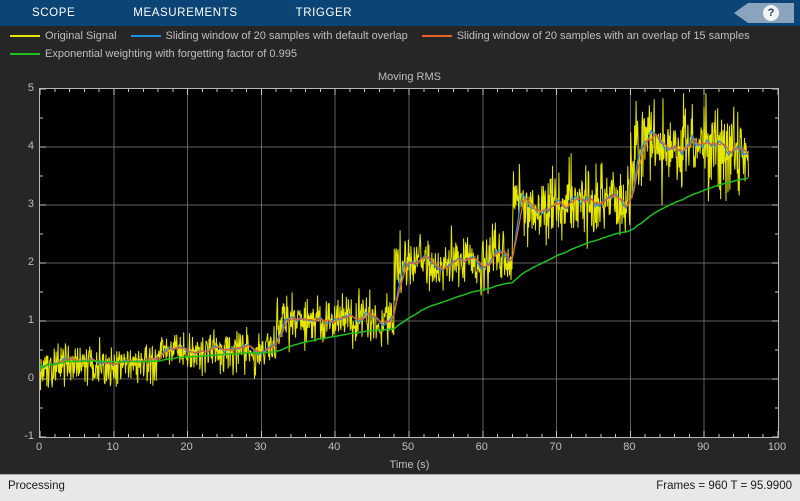 The width and height of the screenshot is (800, 501). Describe the element at coordinates (112, 447) in the screenshot. I see `x-tick-label: 10` at that location.